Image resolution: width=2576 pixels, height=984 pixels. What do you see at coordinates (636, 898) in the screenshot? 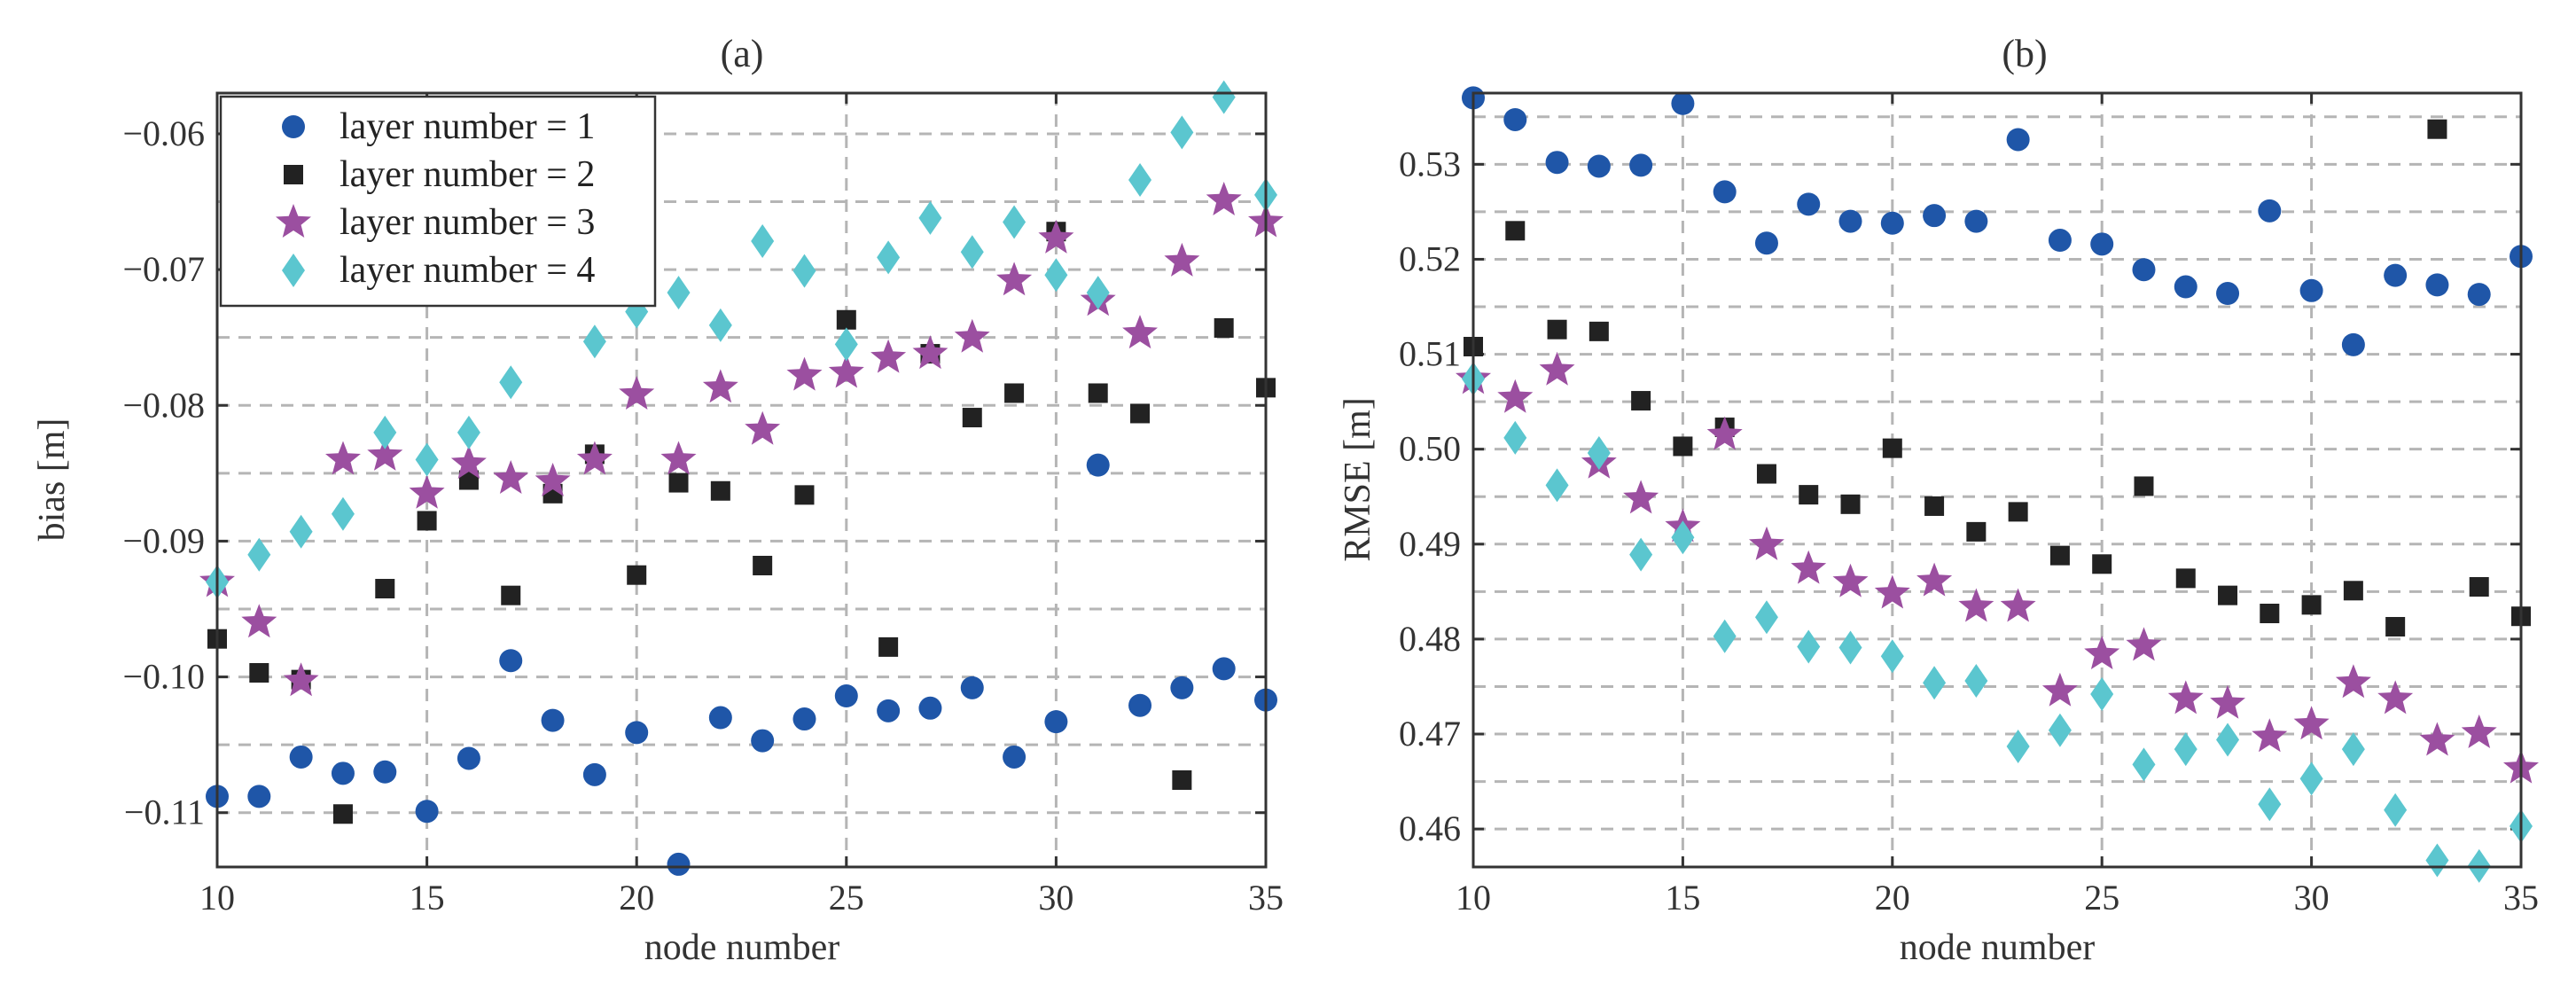
I see `x-tick-label: 20` at bounding box center [636, 898].